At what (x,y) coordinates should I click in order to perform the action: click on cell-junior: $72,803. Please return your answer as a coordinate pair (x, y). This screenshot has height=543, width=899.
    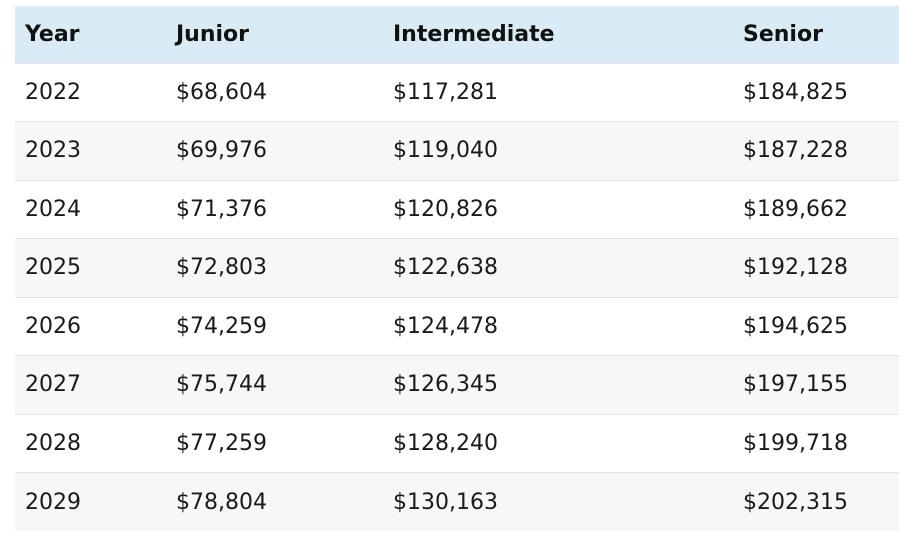
    Looking at the image, I should click on (221, 268).